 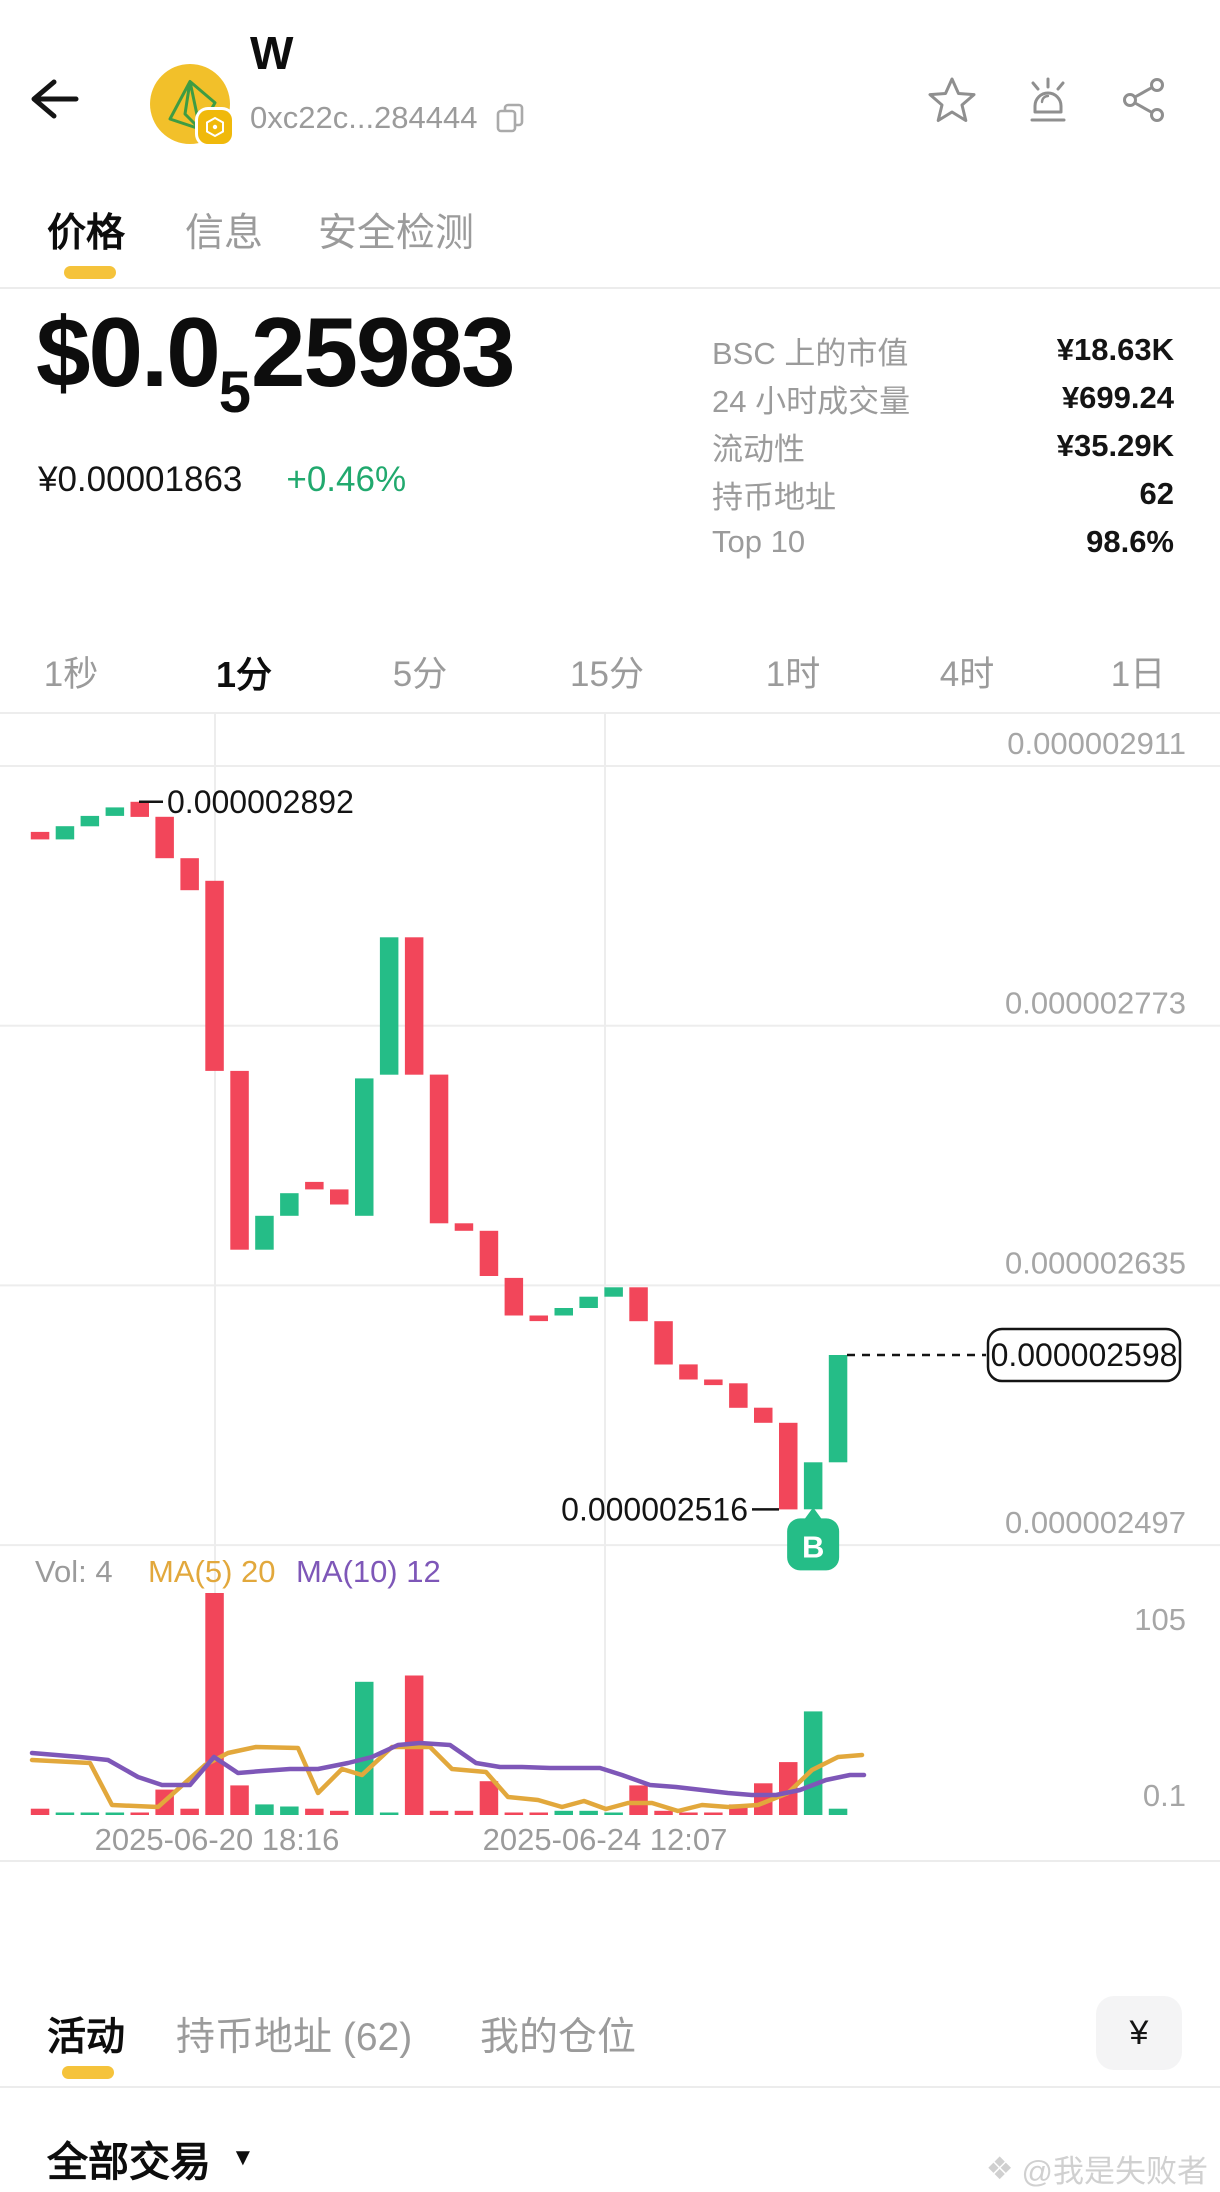 What do you see at coordinates (260, 802) in the screenshot?
I see `svg-text: 0.000002892` at bounding box center [260, 802].